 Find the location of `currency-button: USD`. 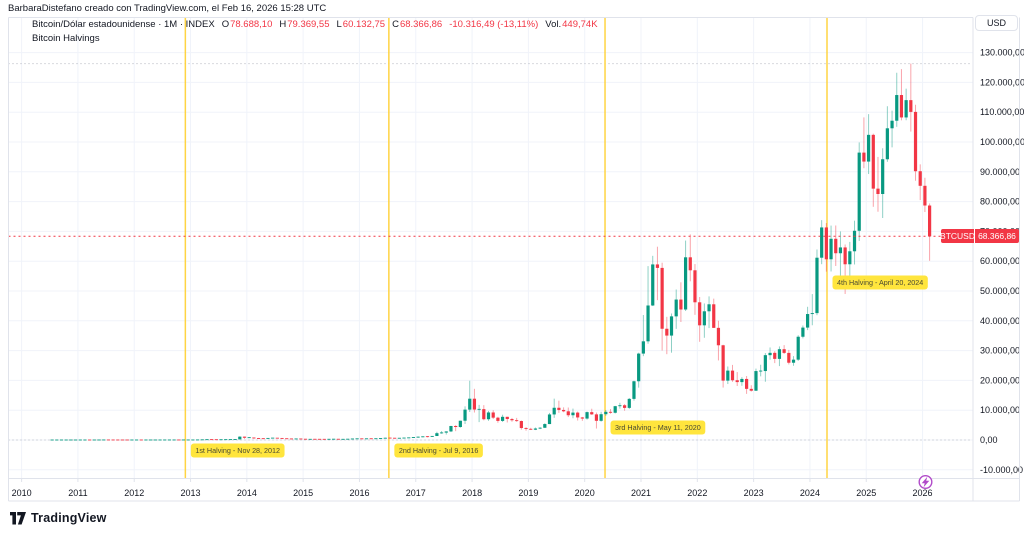

currency-button: USD is located at coordinates (996, 23).